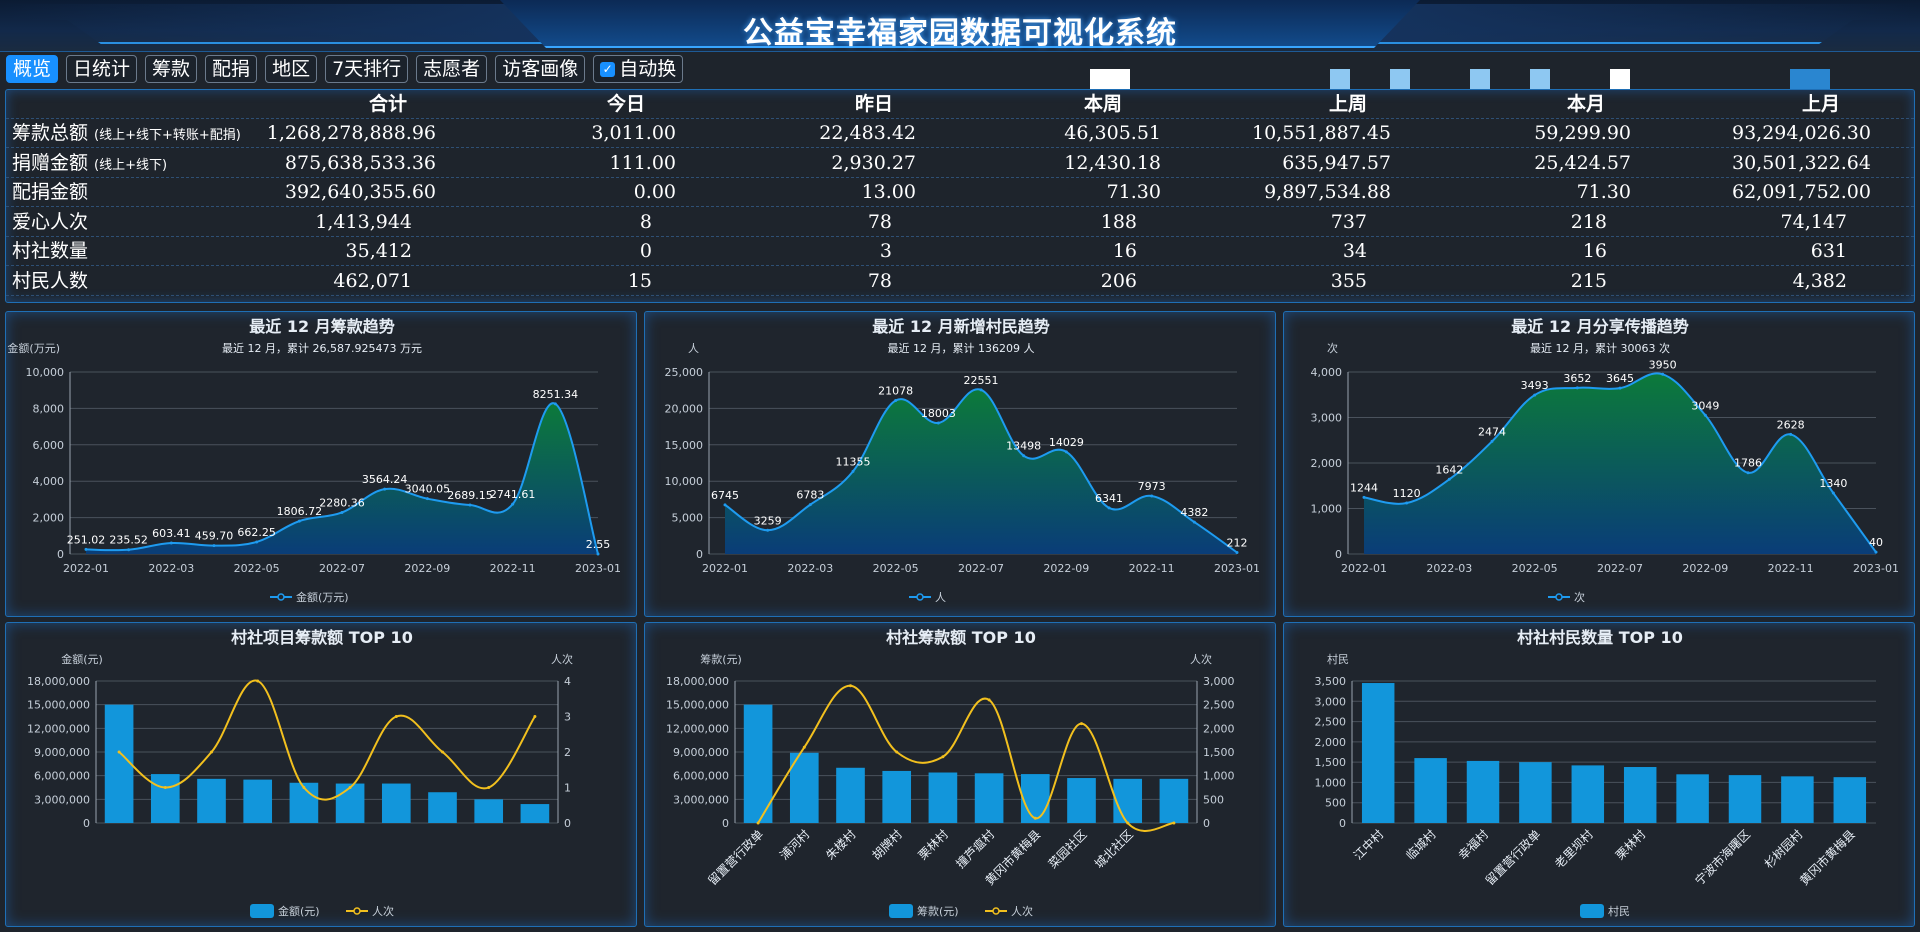 This screenshot has height=932, width=1920. I want to click on data-label: 1340, so click(1833, 483).